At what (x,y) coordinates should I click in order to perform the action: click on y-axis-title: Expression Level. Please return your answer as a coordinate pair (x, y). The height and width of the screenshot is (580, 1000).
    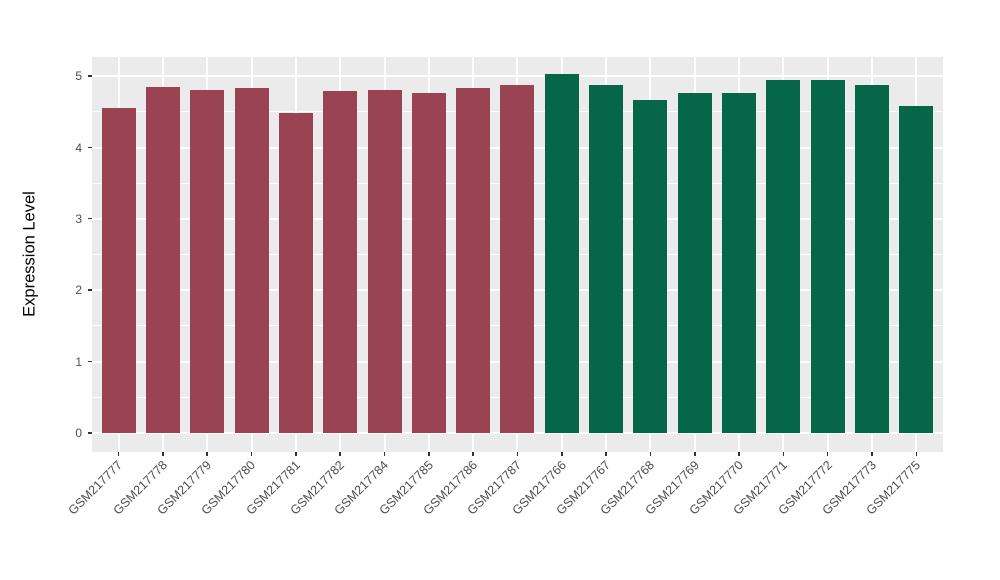
    Looking at the image, I should click on (29, 254).